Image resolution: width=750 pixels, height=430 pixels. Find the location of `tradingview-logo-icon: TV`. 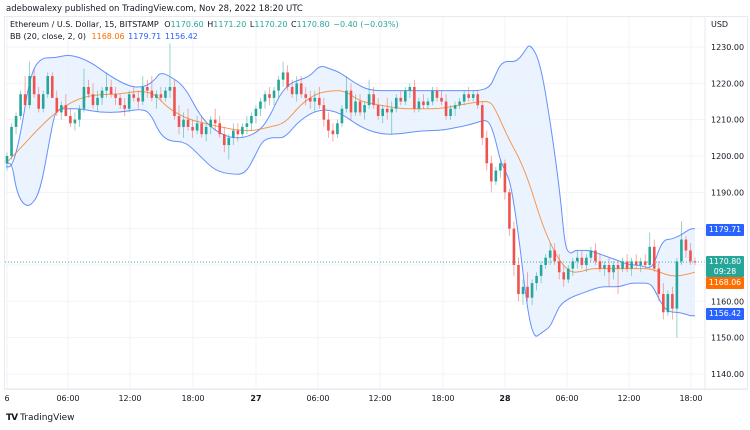

tradingview-logo-icon: TV is located at coordinates (12, 418).